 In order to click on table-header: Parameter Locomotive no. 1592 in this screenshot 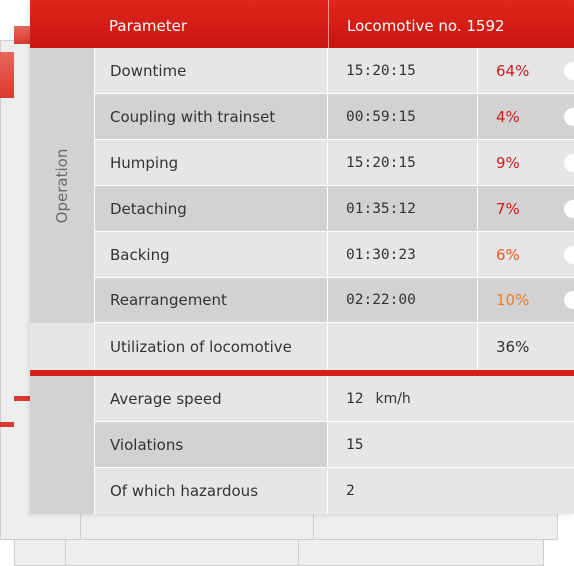, I will do `click(302, 24)`.